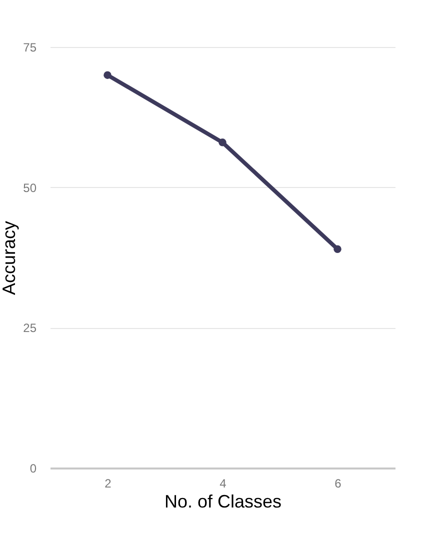  Describe the element at coordinates (30, 47) in the screenshot. I see `y-tick-label: 75` at that location.